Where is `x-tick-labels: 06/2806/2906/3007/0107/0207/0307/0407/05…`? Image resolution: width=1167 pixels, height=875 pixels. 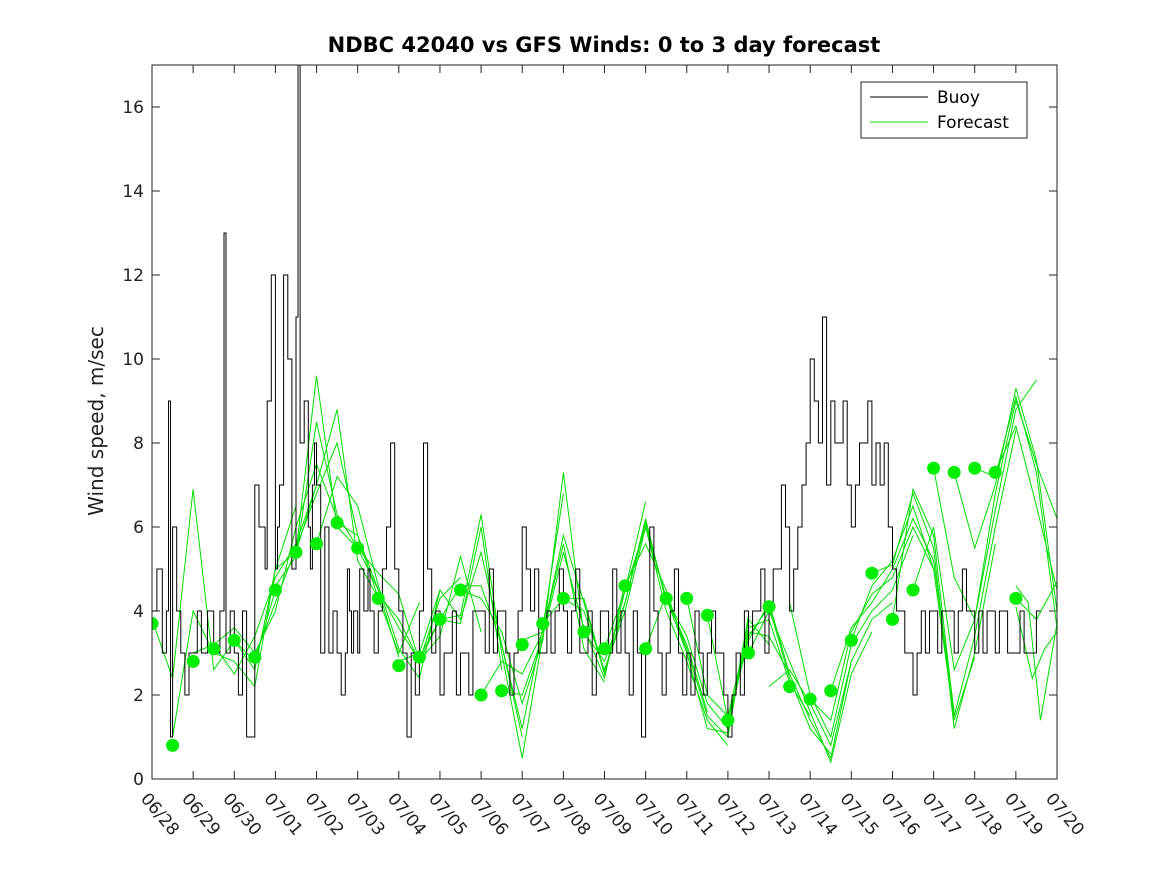
x-tick-labels: 06/2806/2906/3007/0107/0207/0307/0407/05… is located at coordinates (612, 814).